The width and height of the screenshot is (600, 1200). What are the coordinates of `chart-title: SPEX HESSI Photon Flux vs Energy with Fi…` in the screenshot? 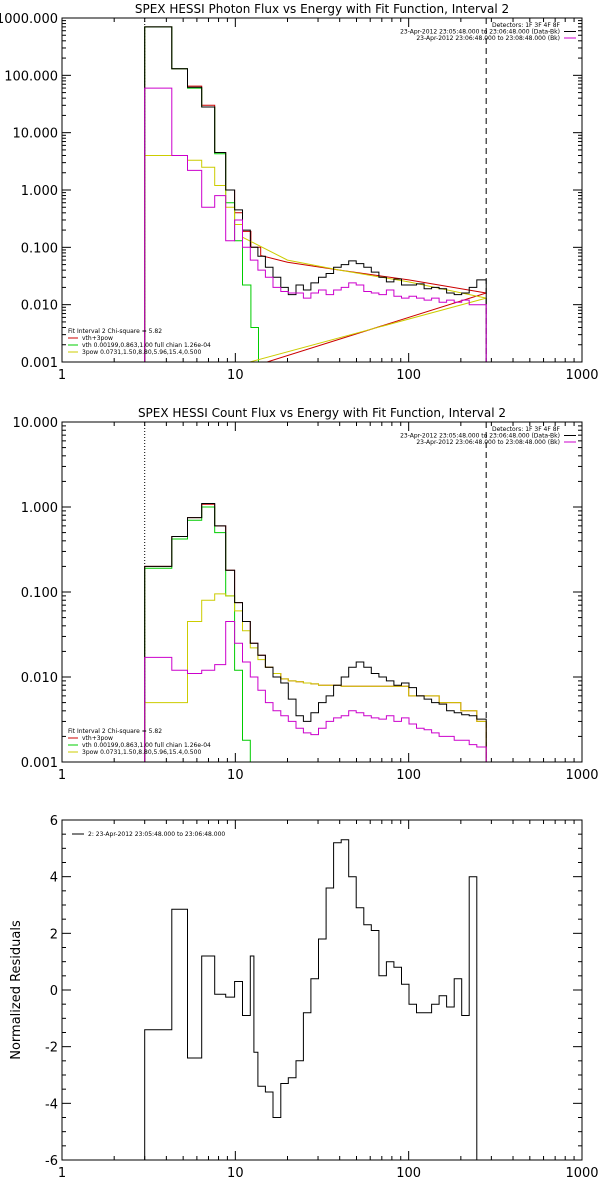 It's located at (322, 9).